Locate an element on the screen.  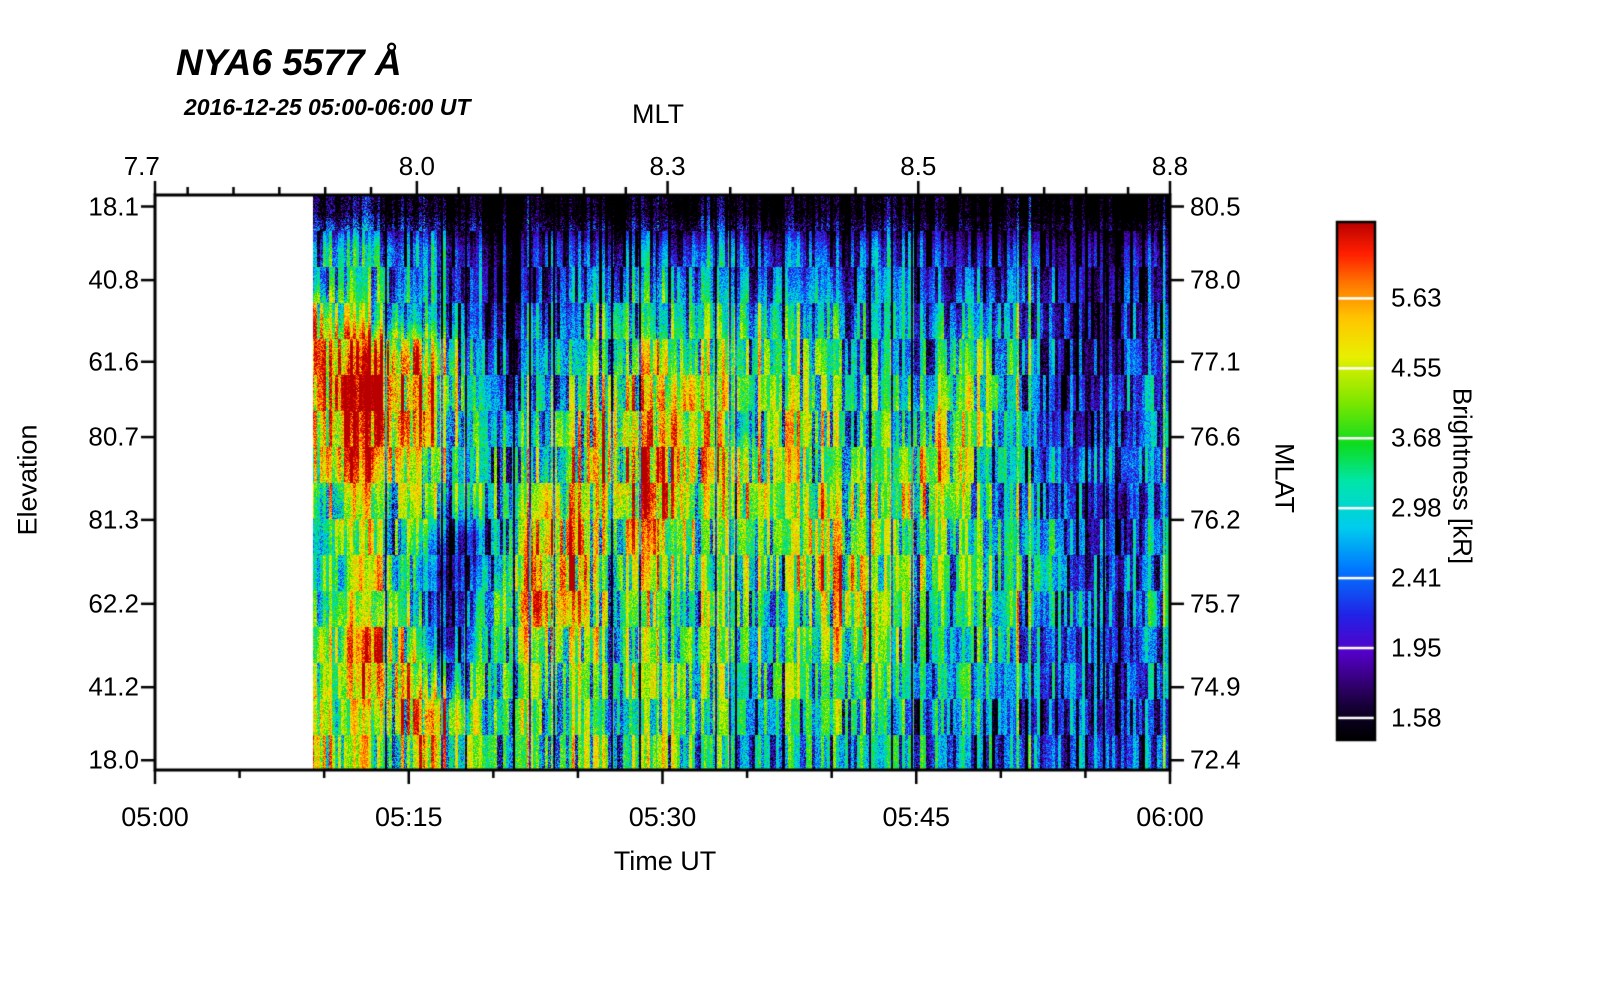
right-tick-label-3: 76.6 is located at coordinates (1215, 436).